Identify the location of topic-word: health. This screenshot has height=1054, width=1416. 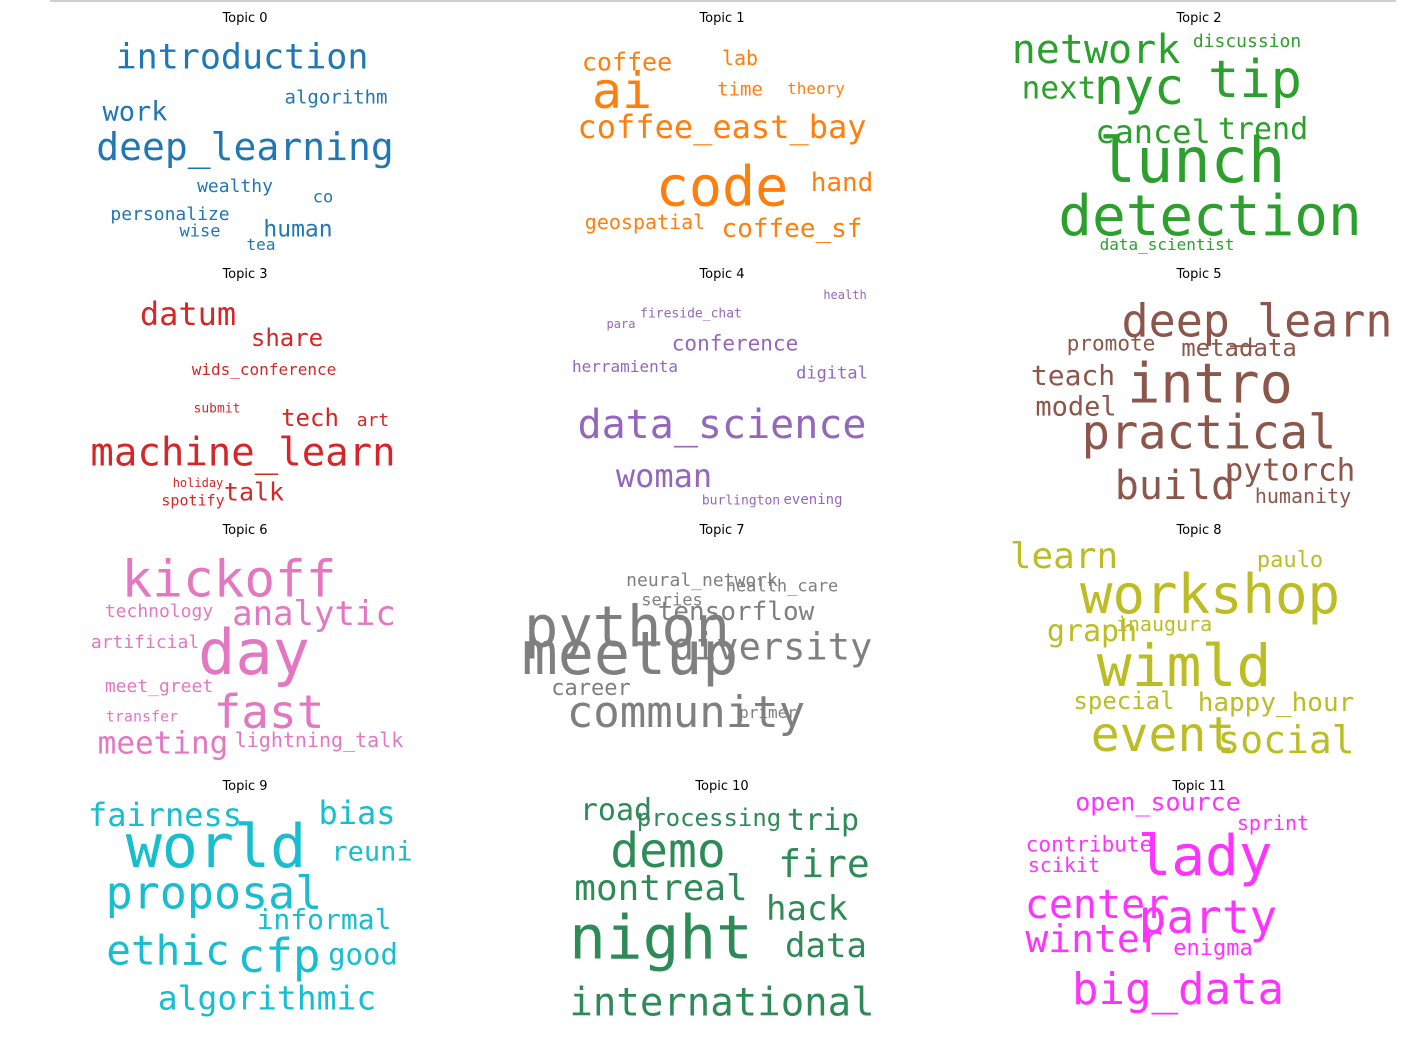
(845, 295).